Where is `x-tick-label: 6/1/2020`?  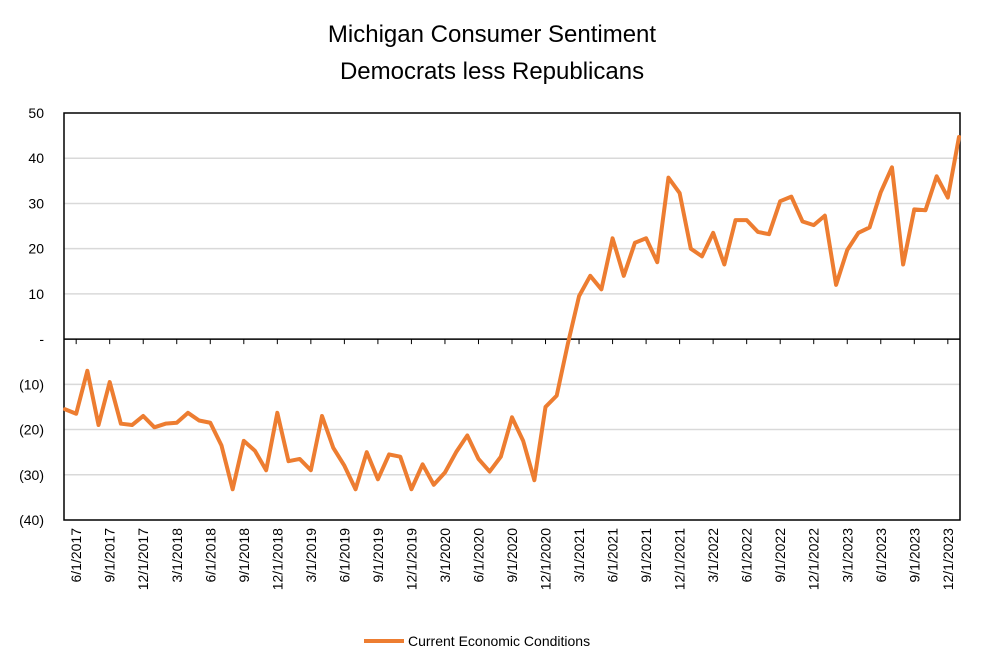 x-tick-label: 6/1/2020 is located at coordinates (478, 555).